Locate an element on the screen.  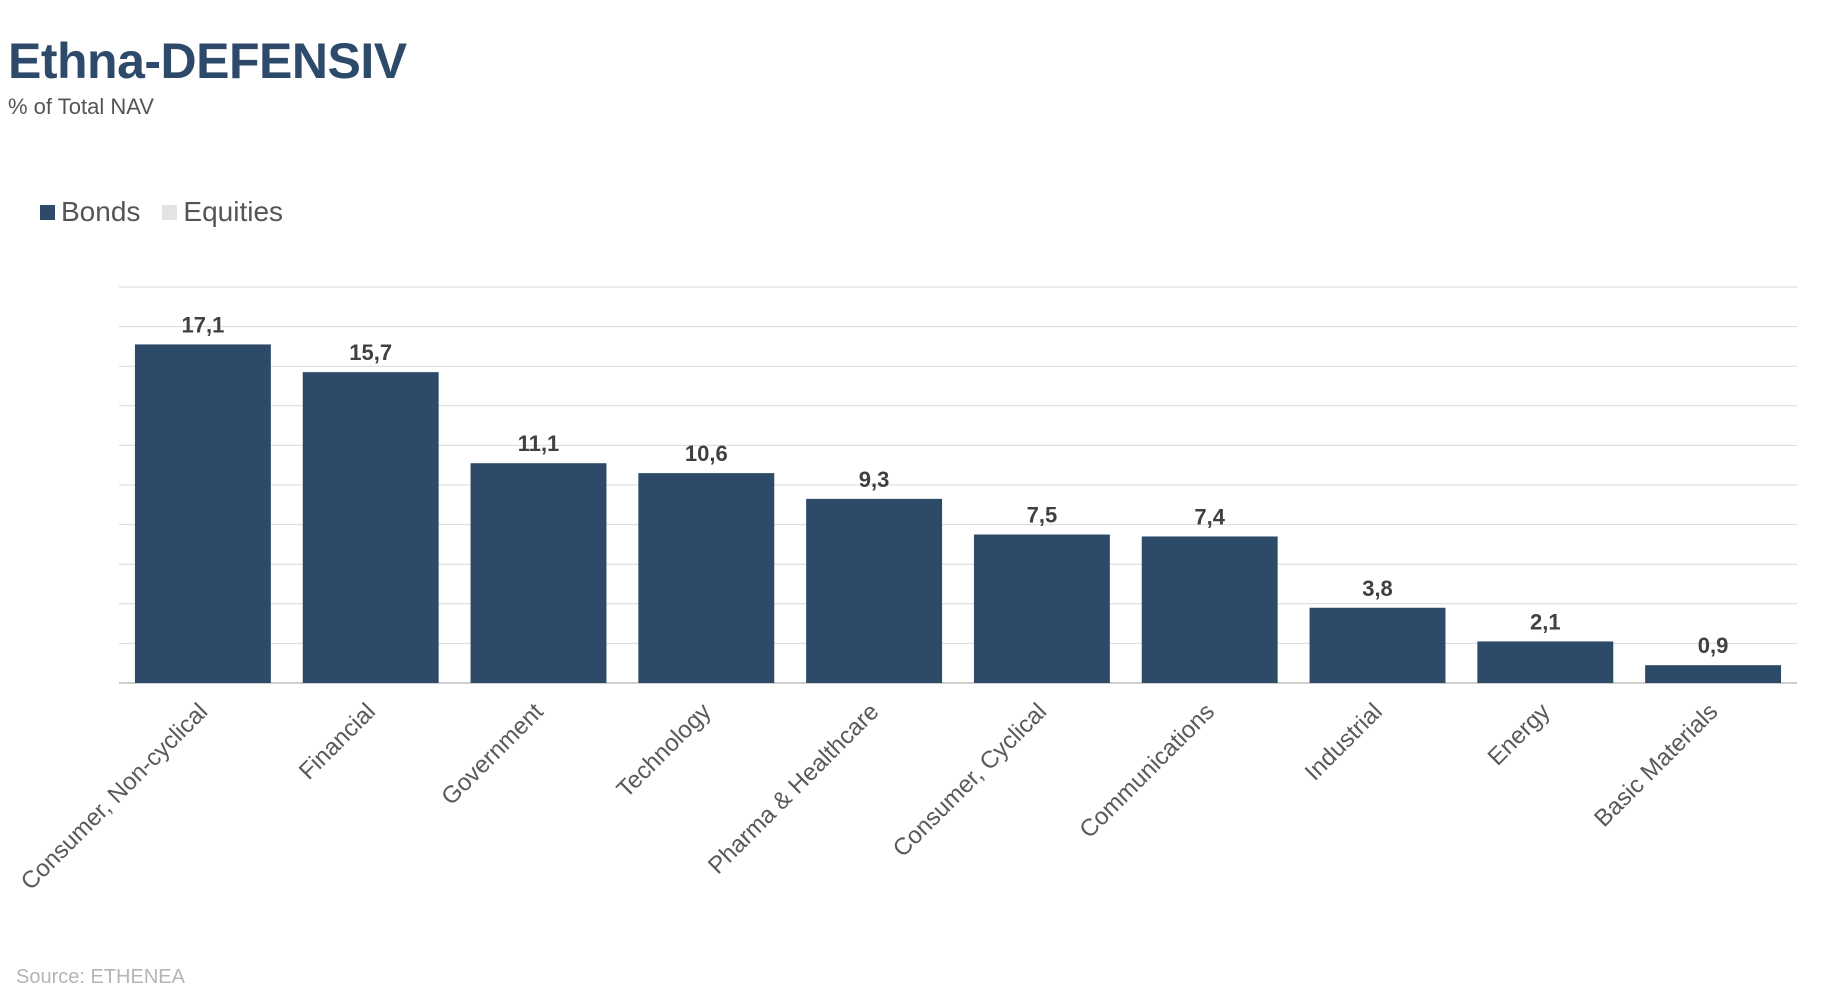
legend-label-bonds: Bonds is located at coordinates (101, 211).